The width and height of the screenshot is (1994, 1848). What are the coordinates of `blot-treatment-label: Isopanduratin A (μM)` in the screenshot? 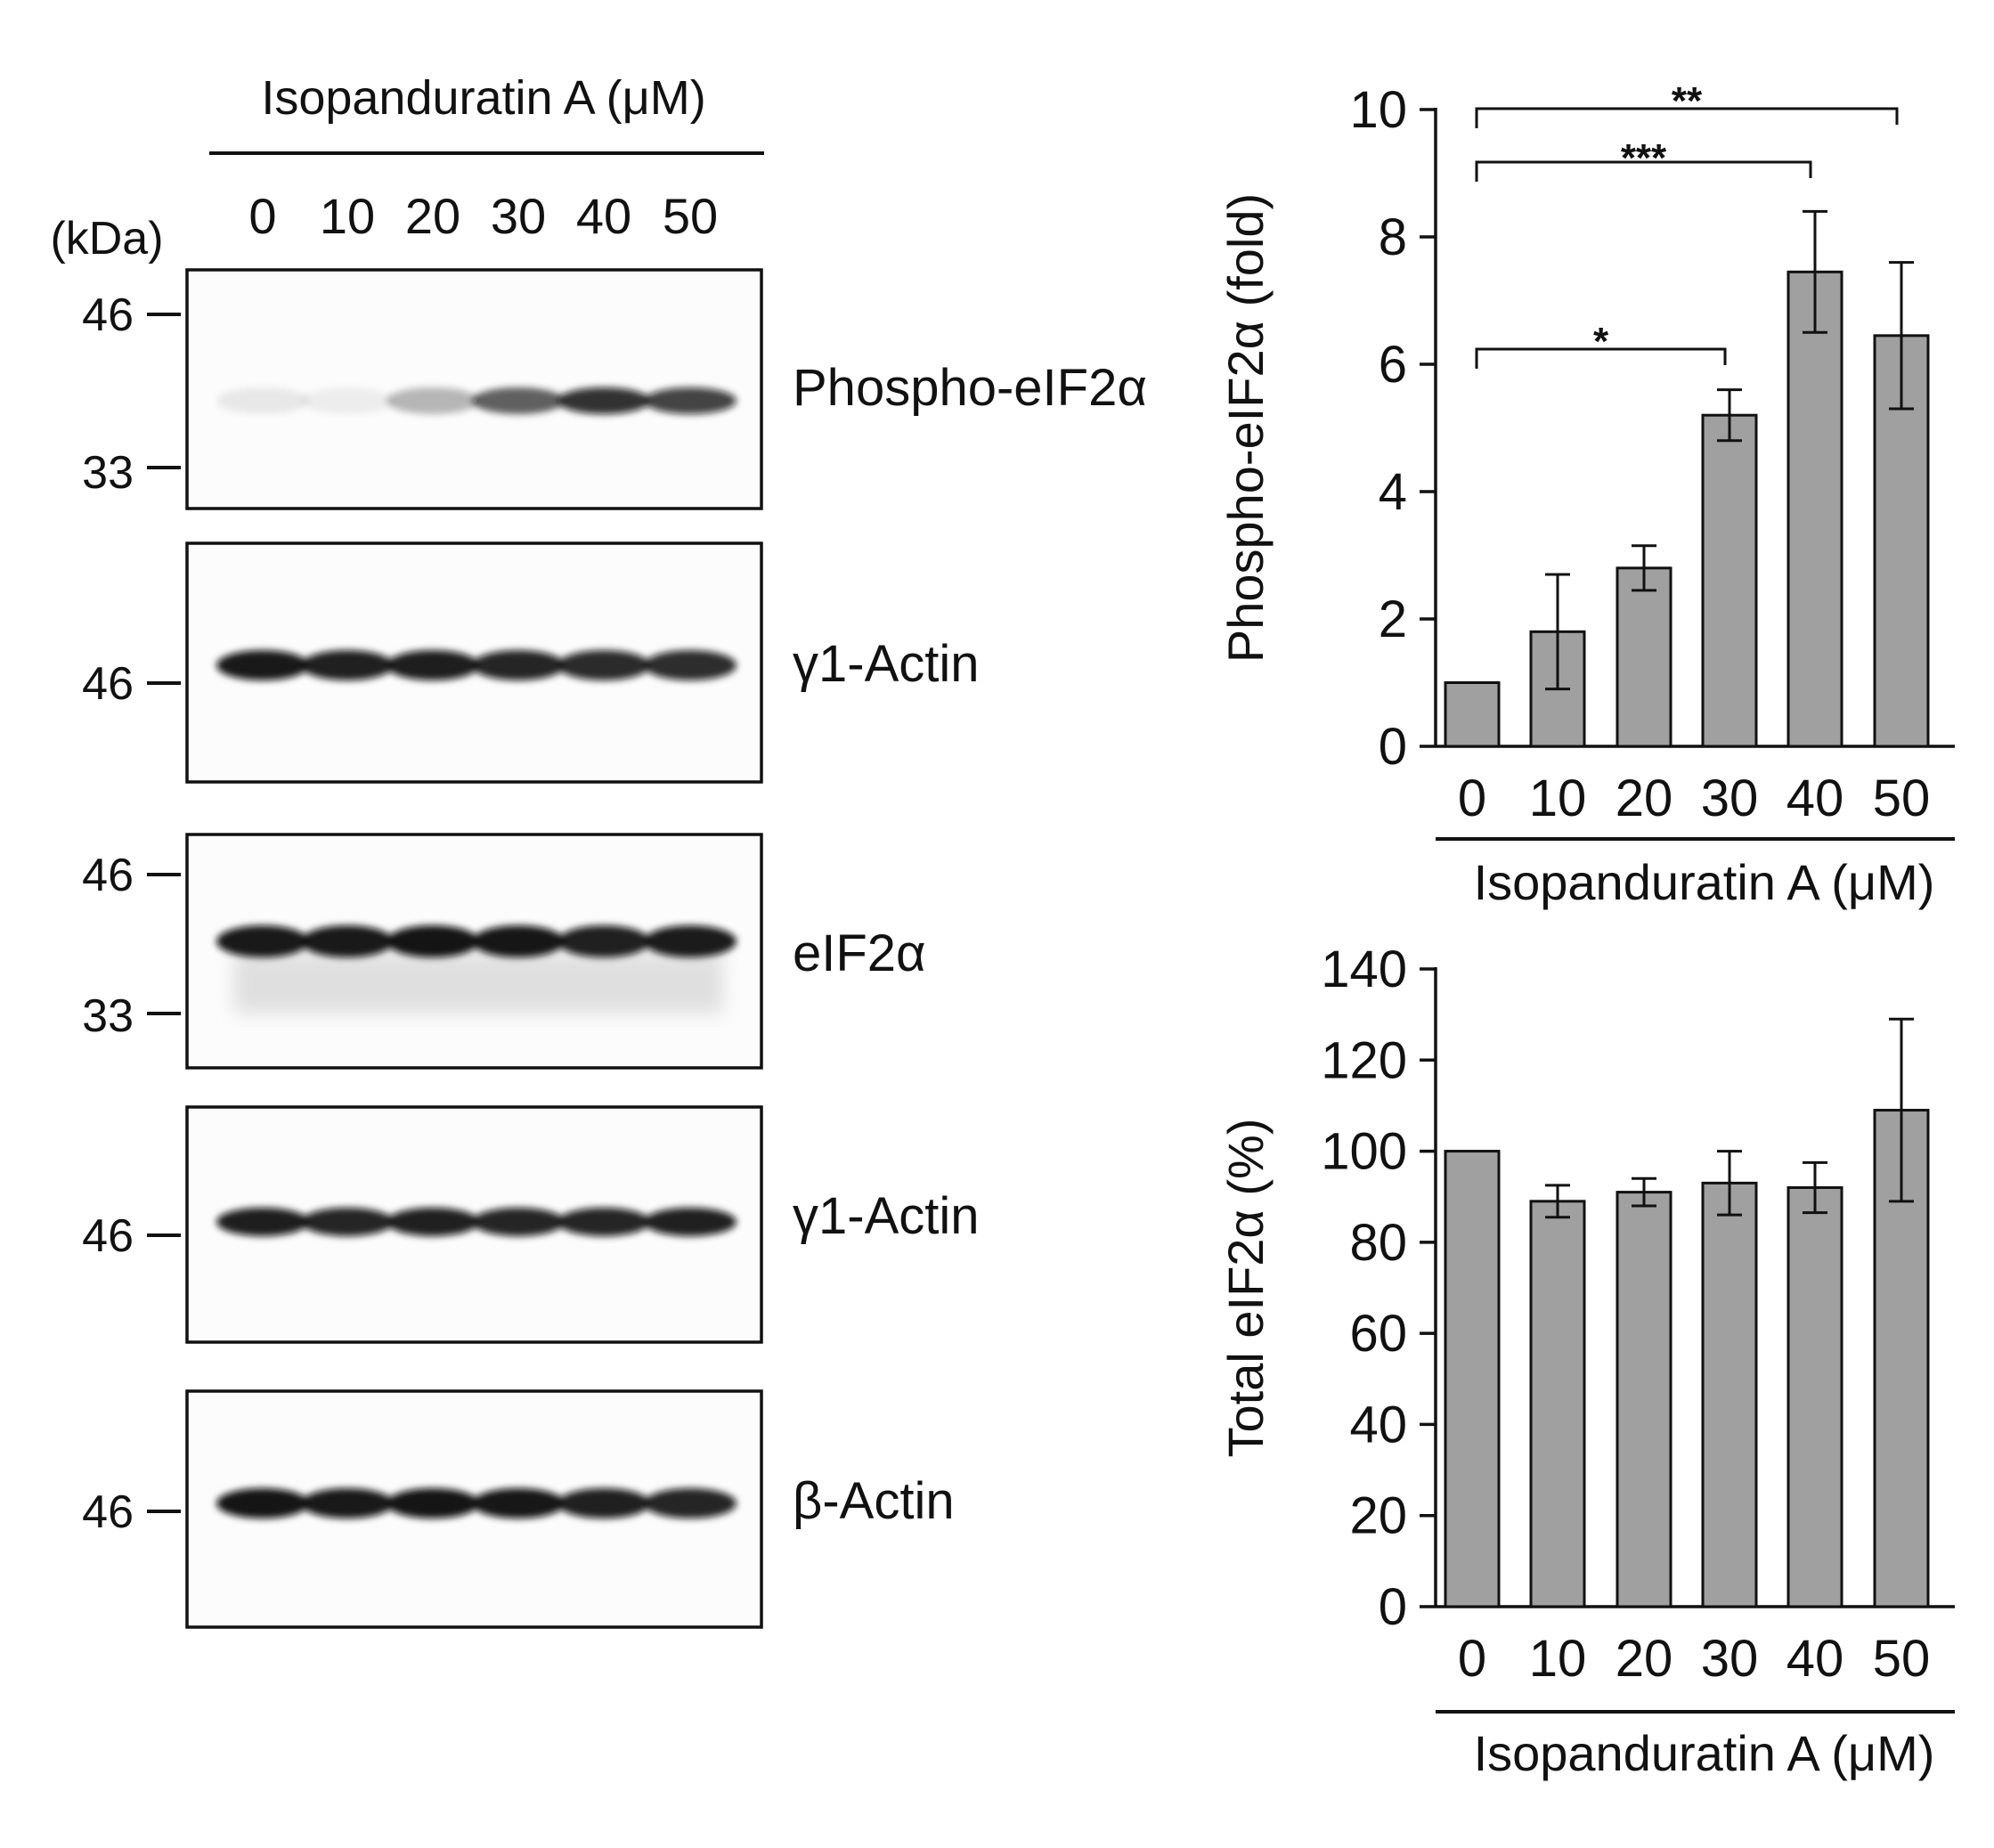 It's located at (483, 98).